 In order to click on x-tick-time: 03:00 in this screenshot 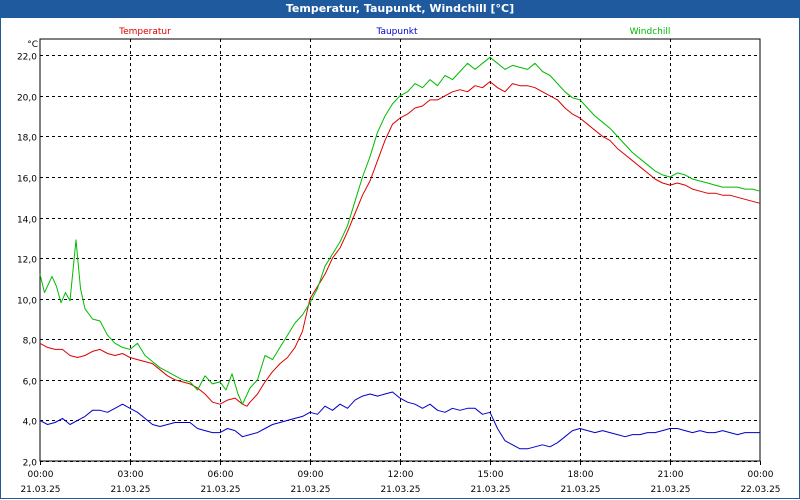, I will do `click(131, 475)`.